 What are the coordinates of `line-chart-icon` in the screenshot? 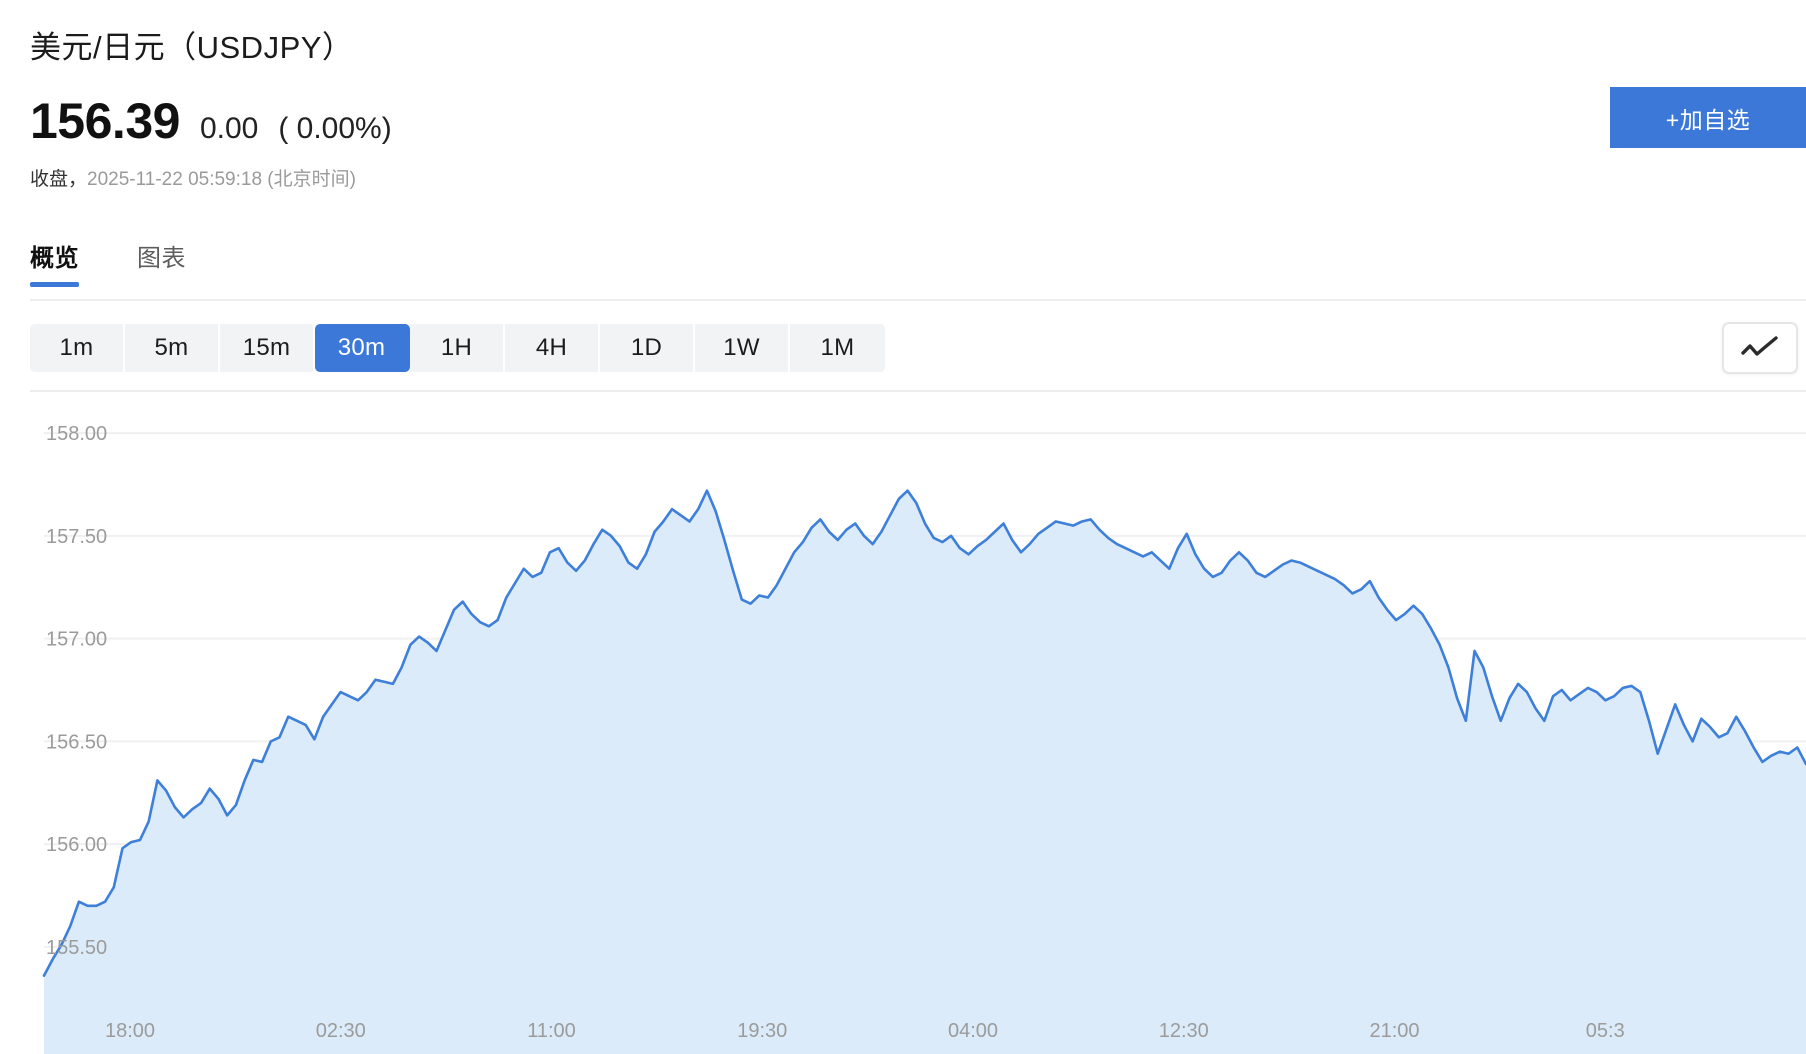 It's located at (1759, 346).